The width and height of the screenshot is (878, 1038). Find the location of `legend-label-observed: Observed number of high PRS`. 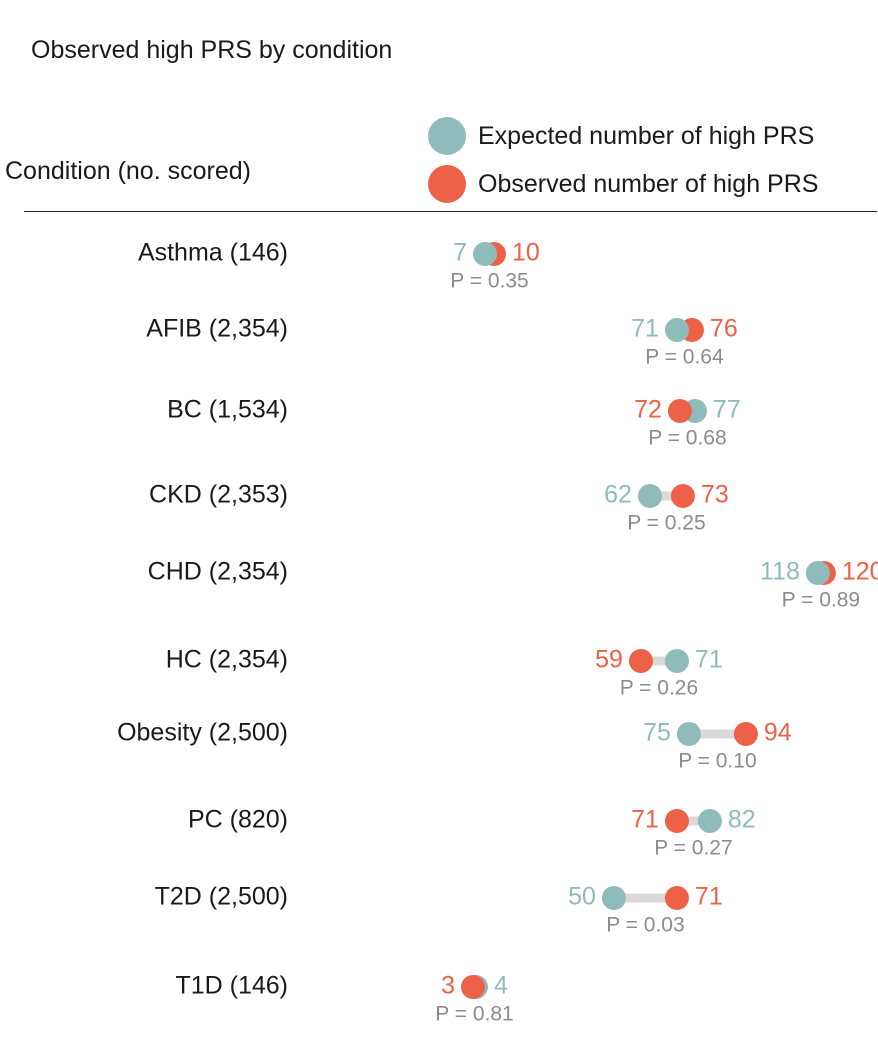

legend-label-observed: Observed number of high PRS is located at coordinates (648, 183).